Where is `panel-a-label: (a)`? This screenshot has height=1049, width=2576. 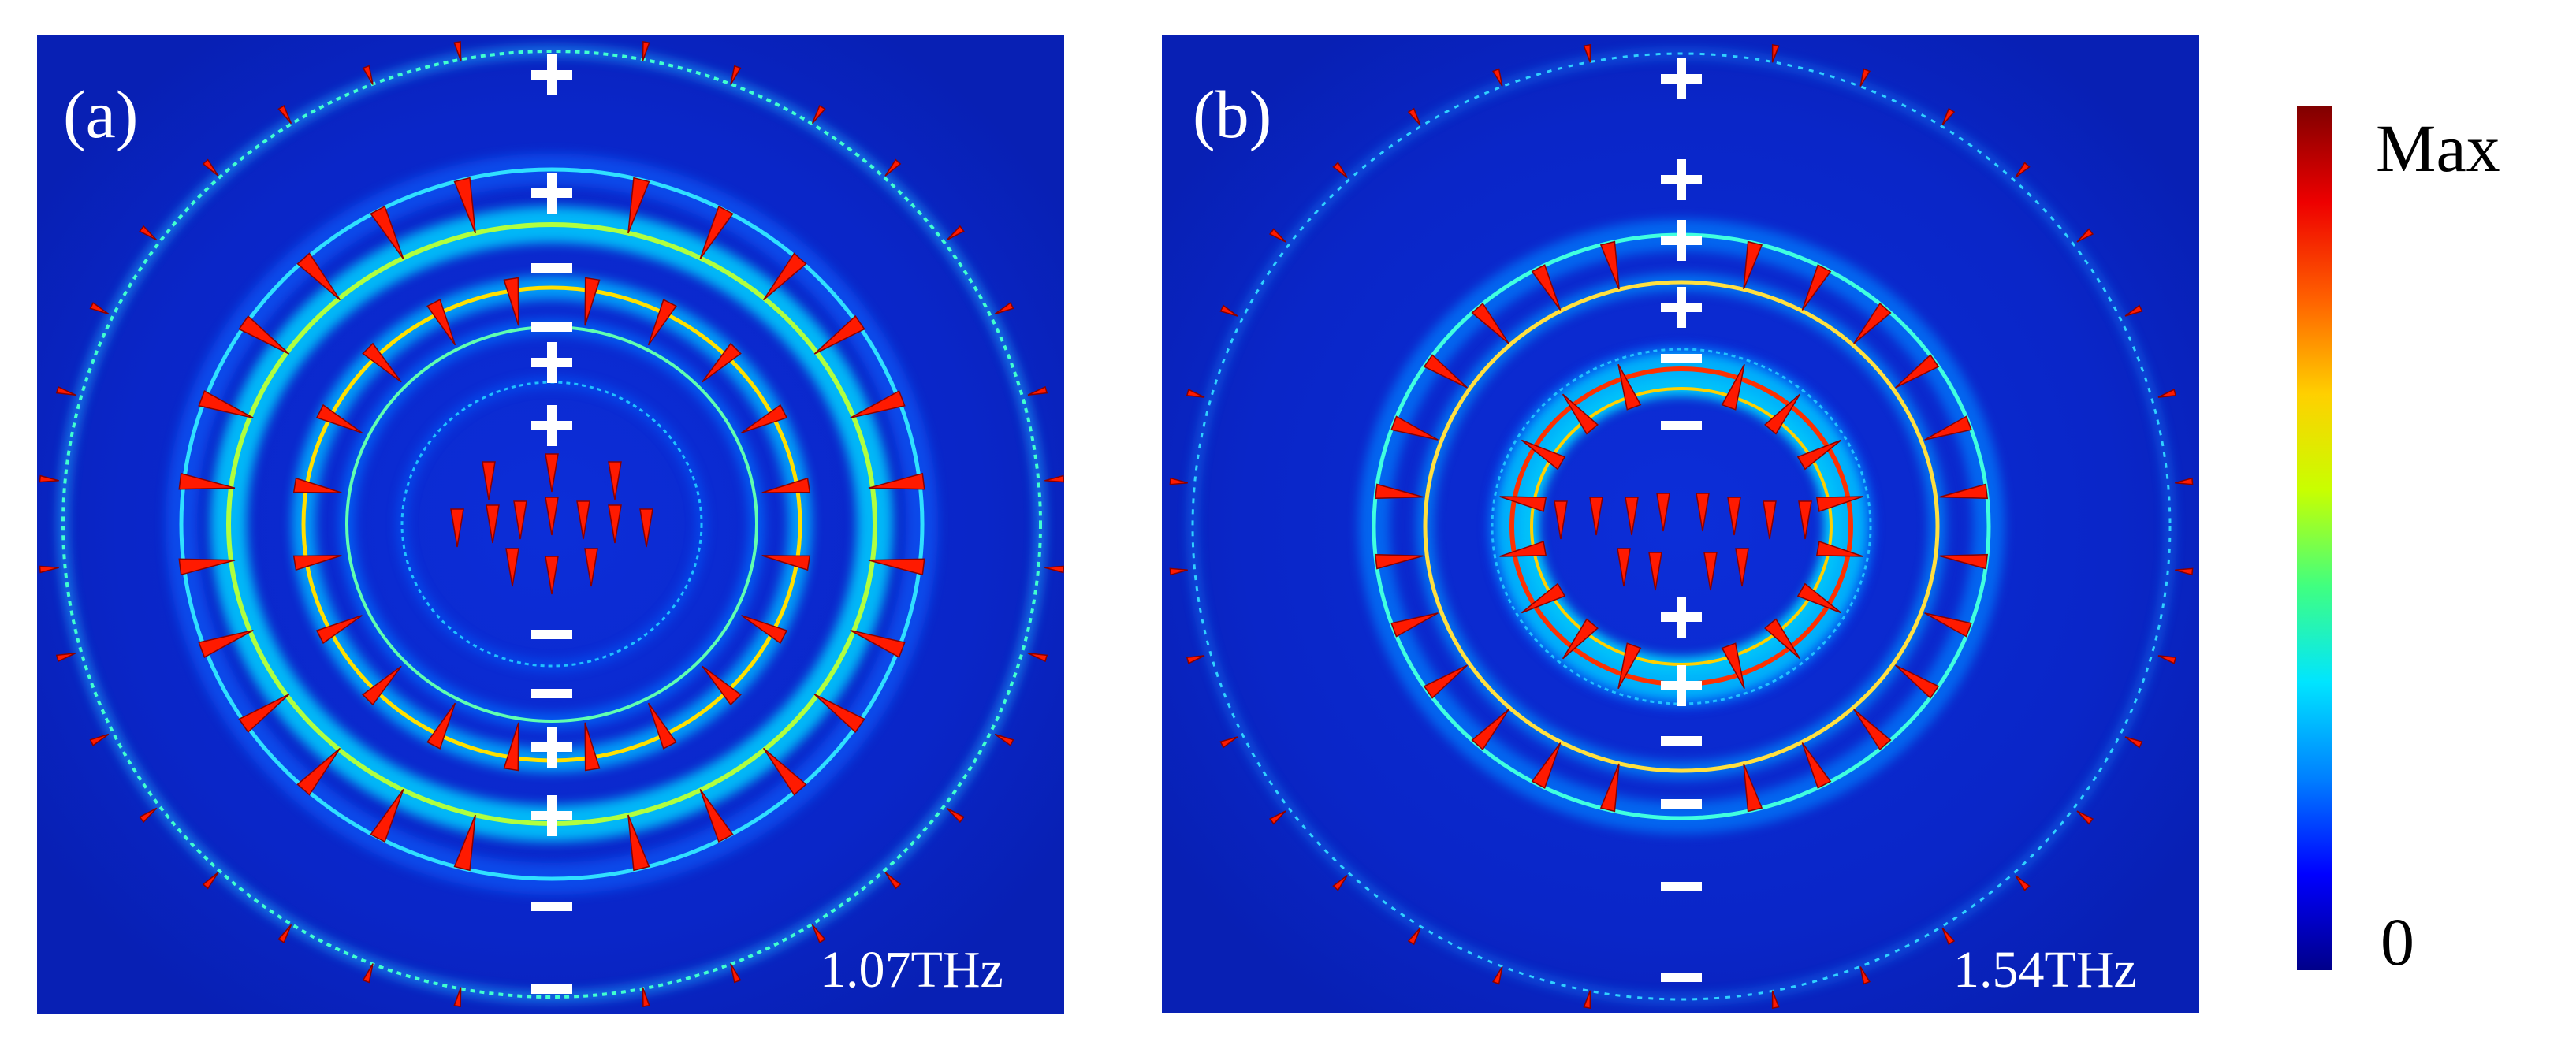
panel-a-label: (a) is located at coordinates (101, 114).